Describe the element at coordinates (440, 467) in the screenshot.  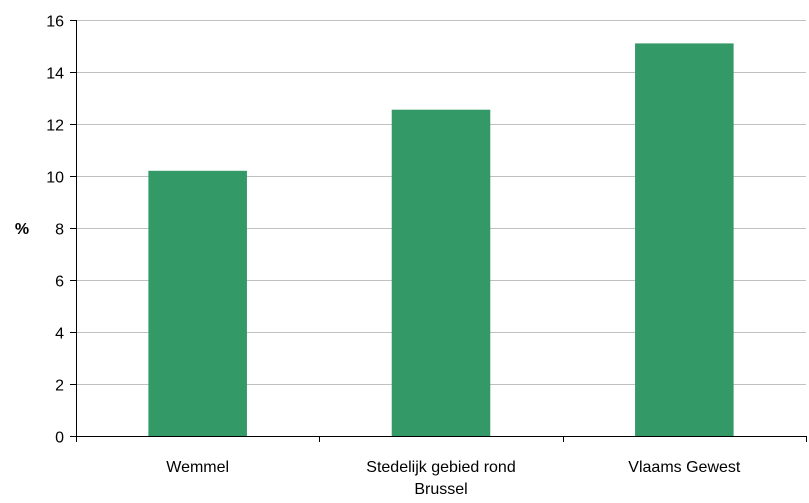
I see `x-category-label-line: Stedelijk gebied rond` at that location.